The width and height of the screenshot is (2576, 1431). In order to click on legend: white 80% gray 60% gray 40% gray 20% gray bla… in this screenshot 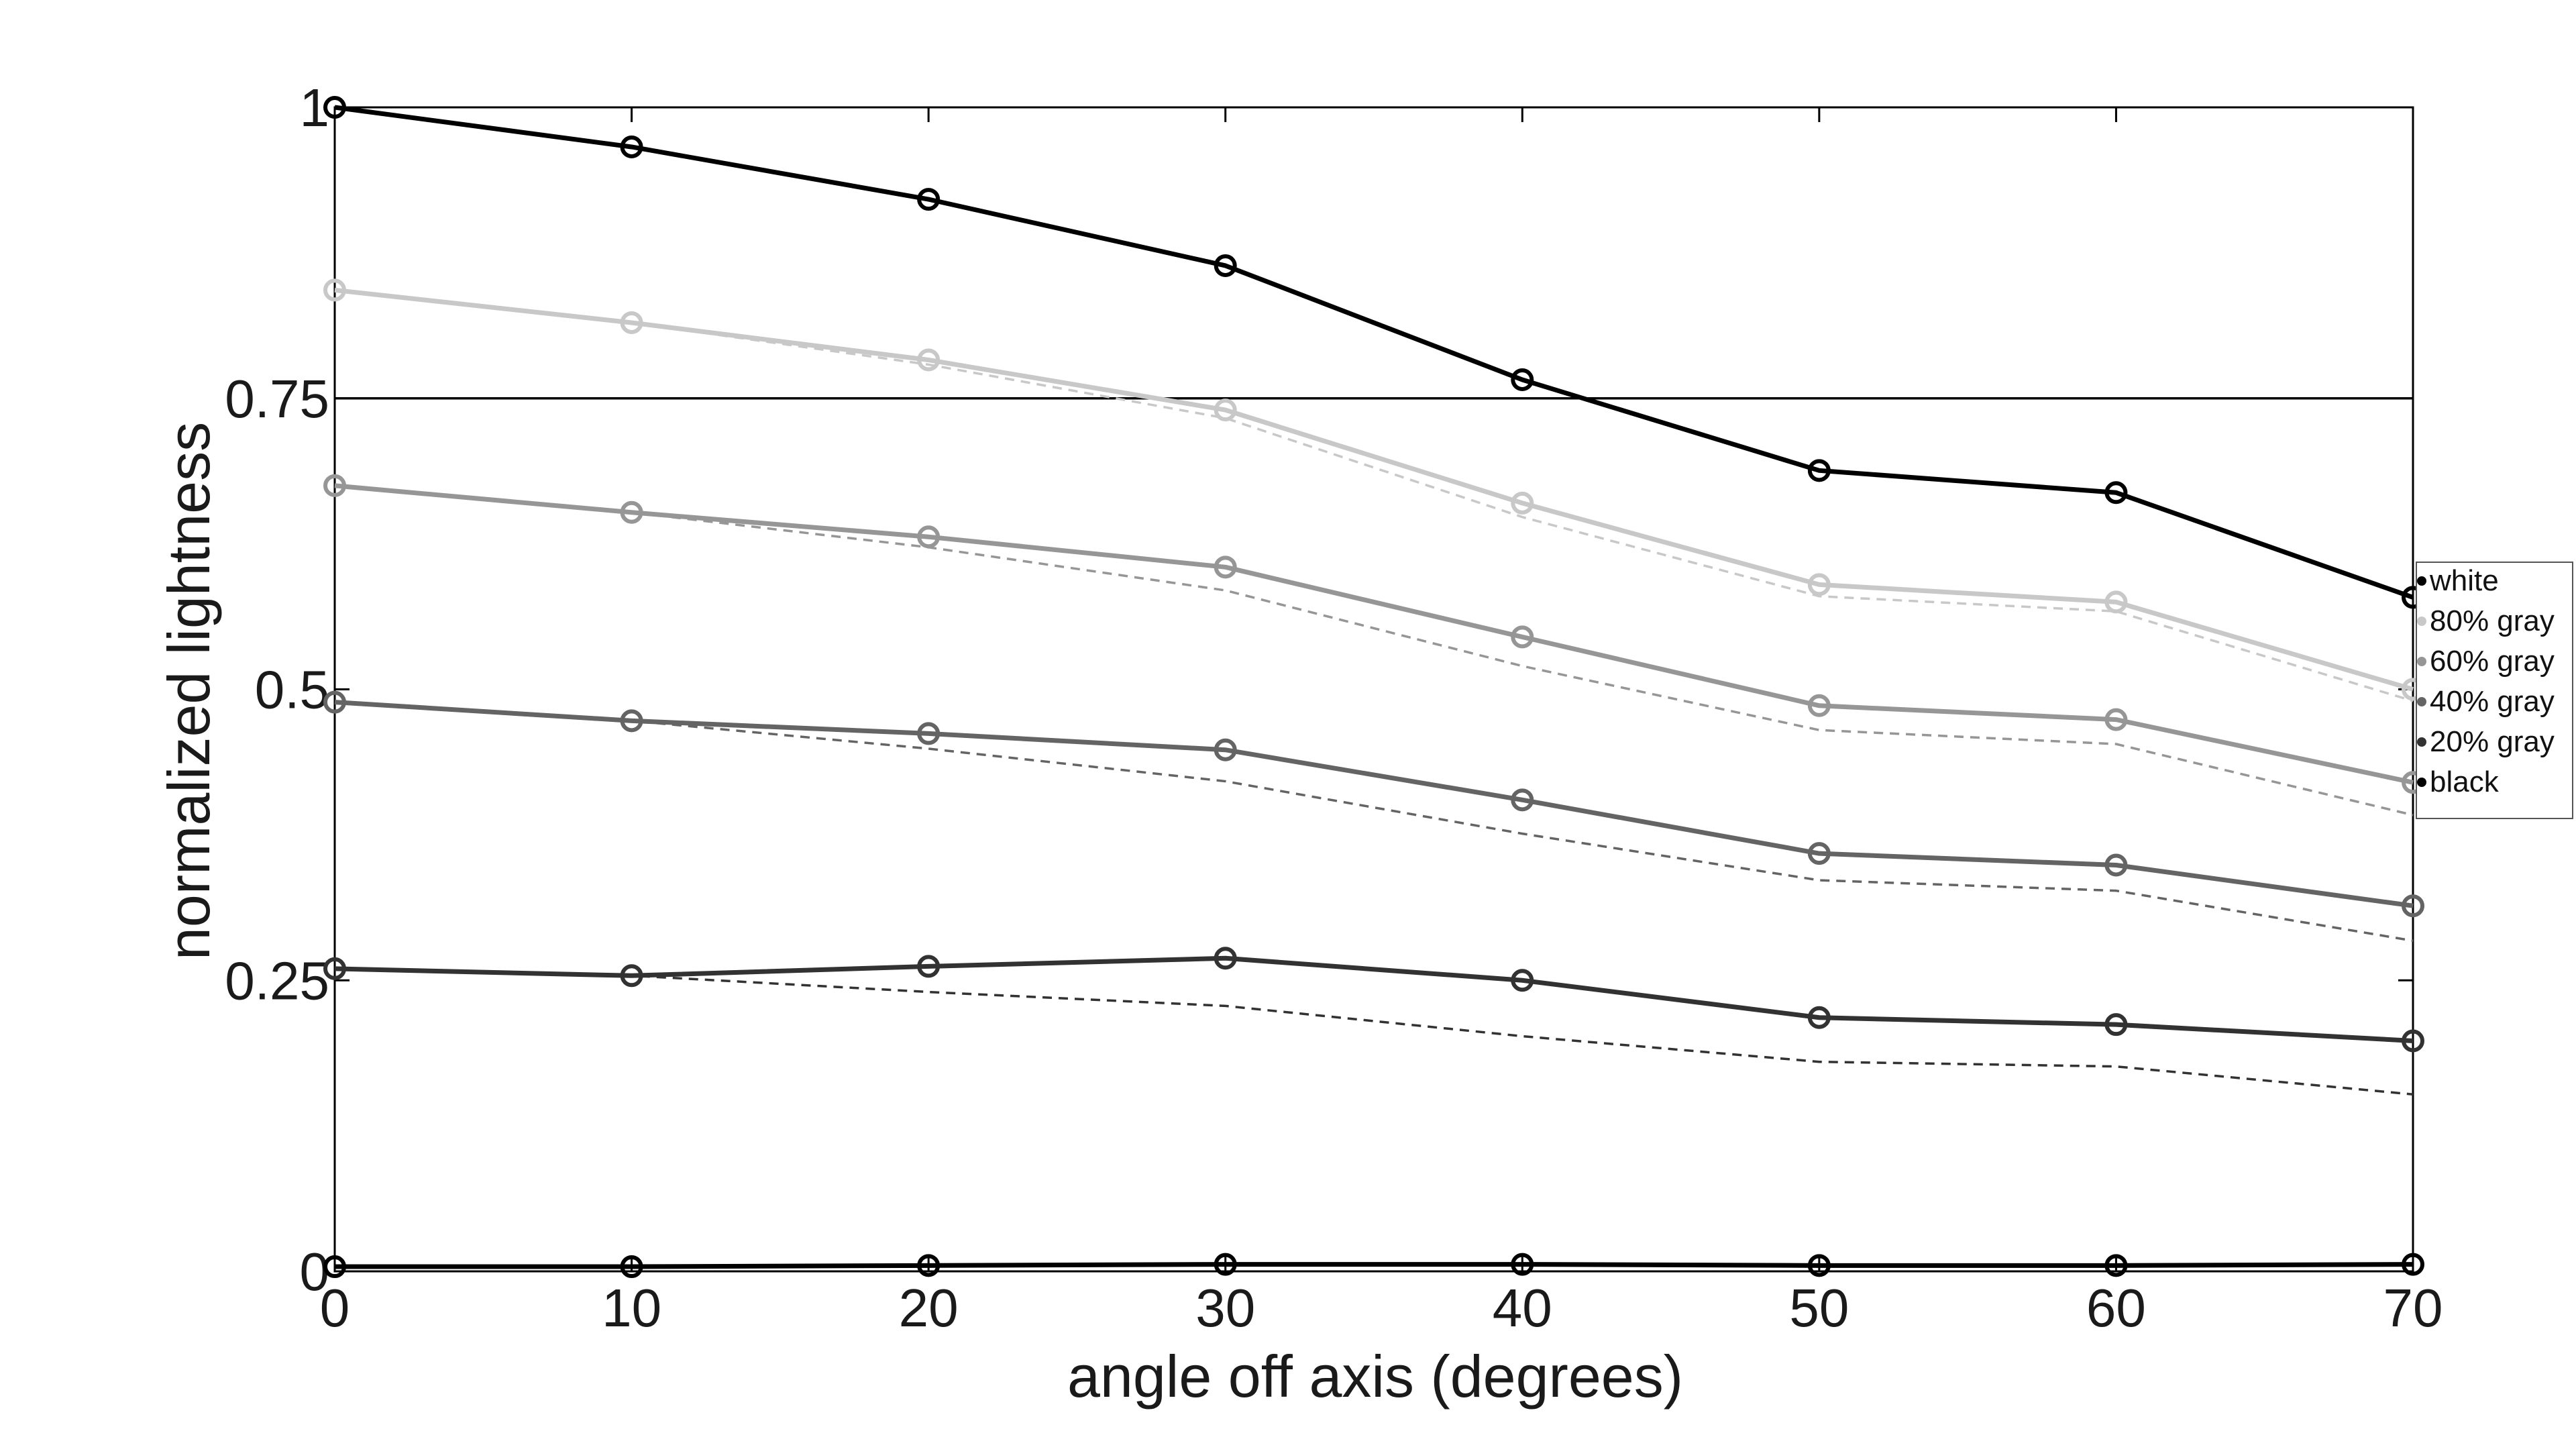, I will do `click(2494, 690)`.